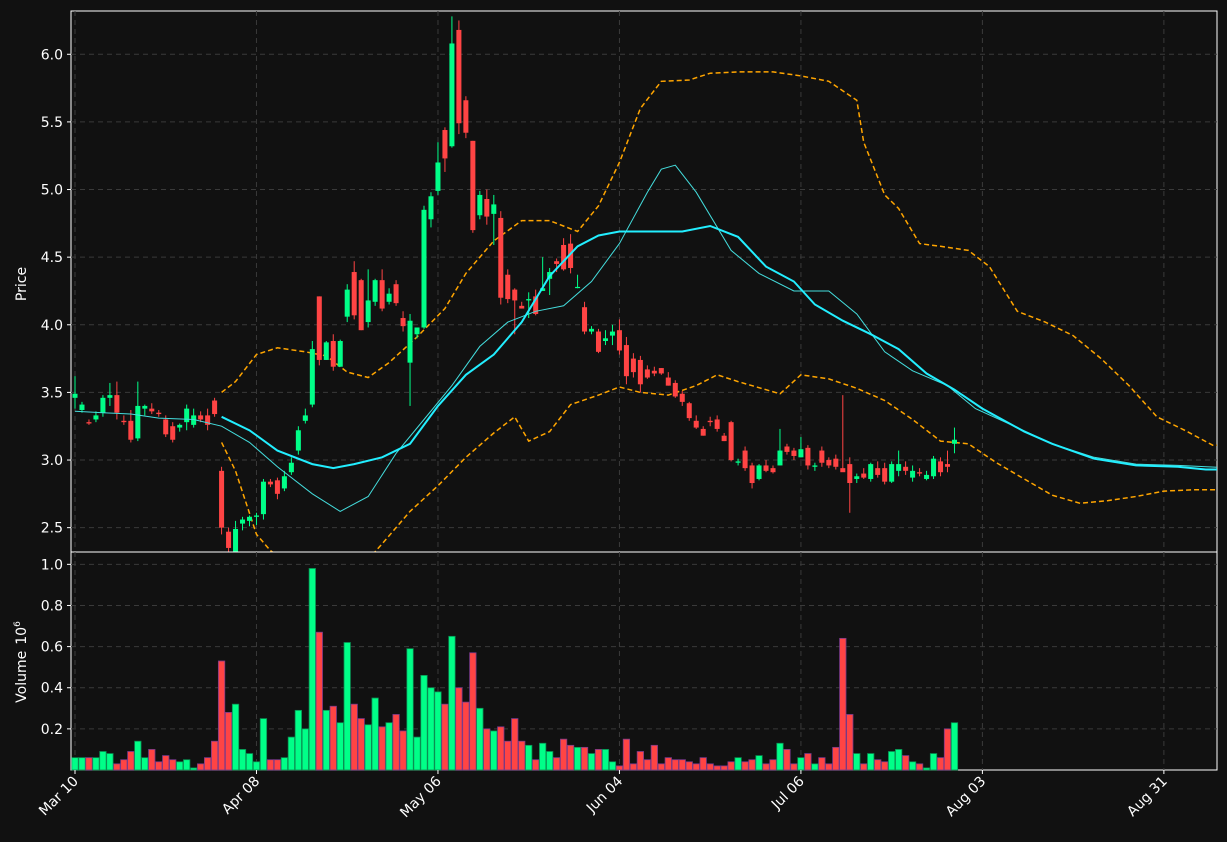 This screenshot has height=842, width=1227. I want to click on price-y-tick-label: 5.0, so click(52, 191).